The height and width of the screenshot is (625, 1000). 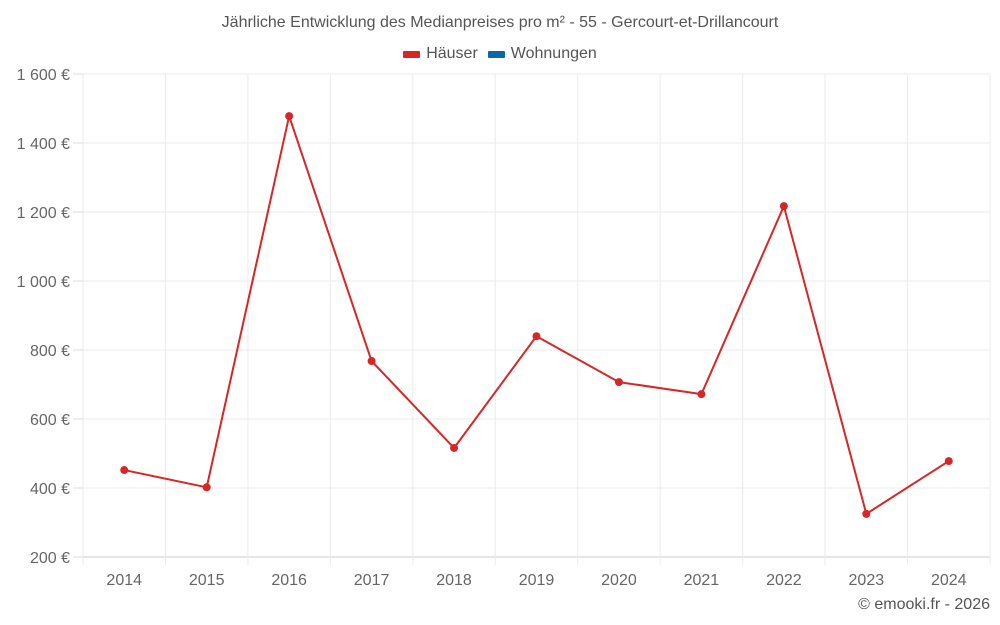 What do you see at coordinates (412, 54) in the screenshot?
I see `legend-swatch-haeuser` at bounding box center [412, 54].